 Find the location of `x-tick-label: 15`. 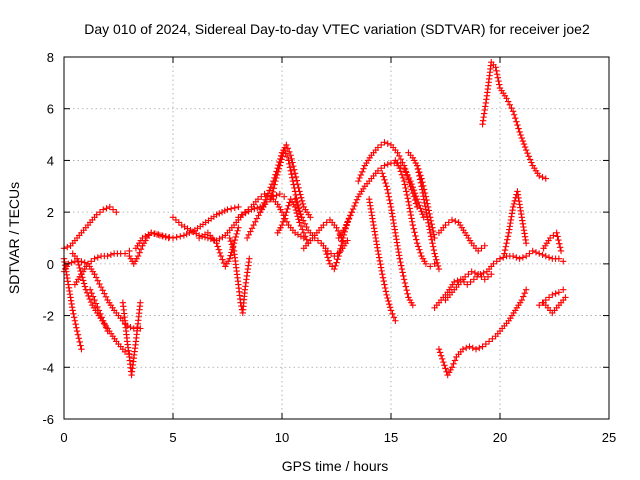

x-tick-label: 15 is located at coordinates (391, 437).